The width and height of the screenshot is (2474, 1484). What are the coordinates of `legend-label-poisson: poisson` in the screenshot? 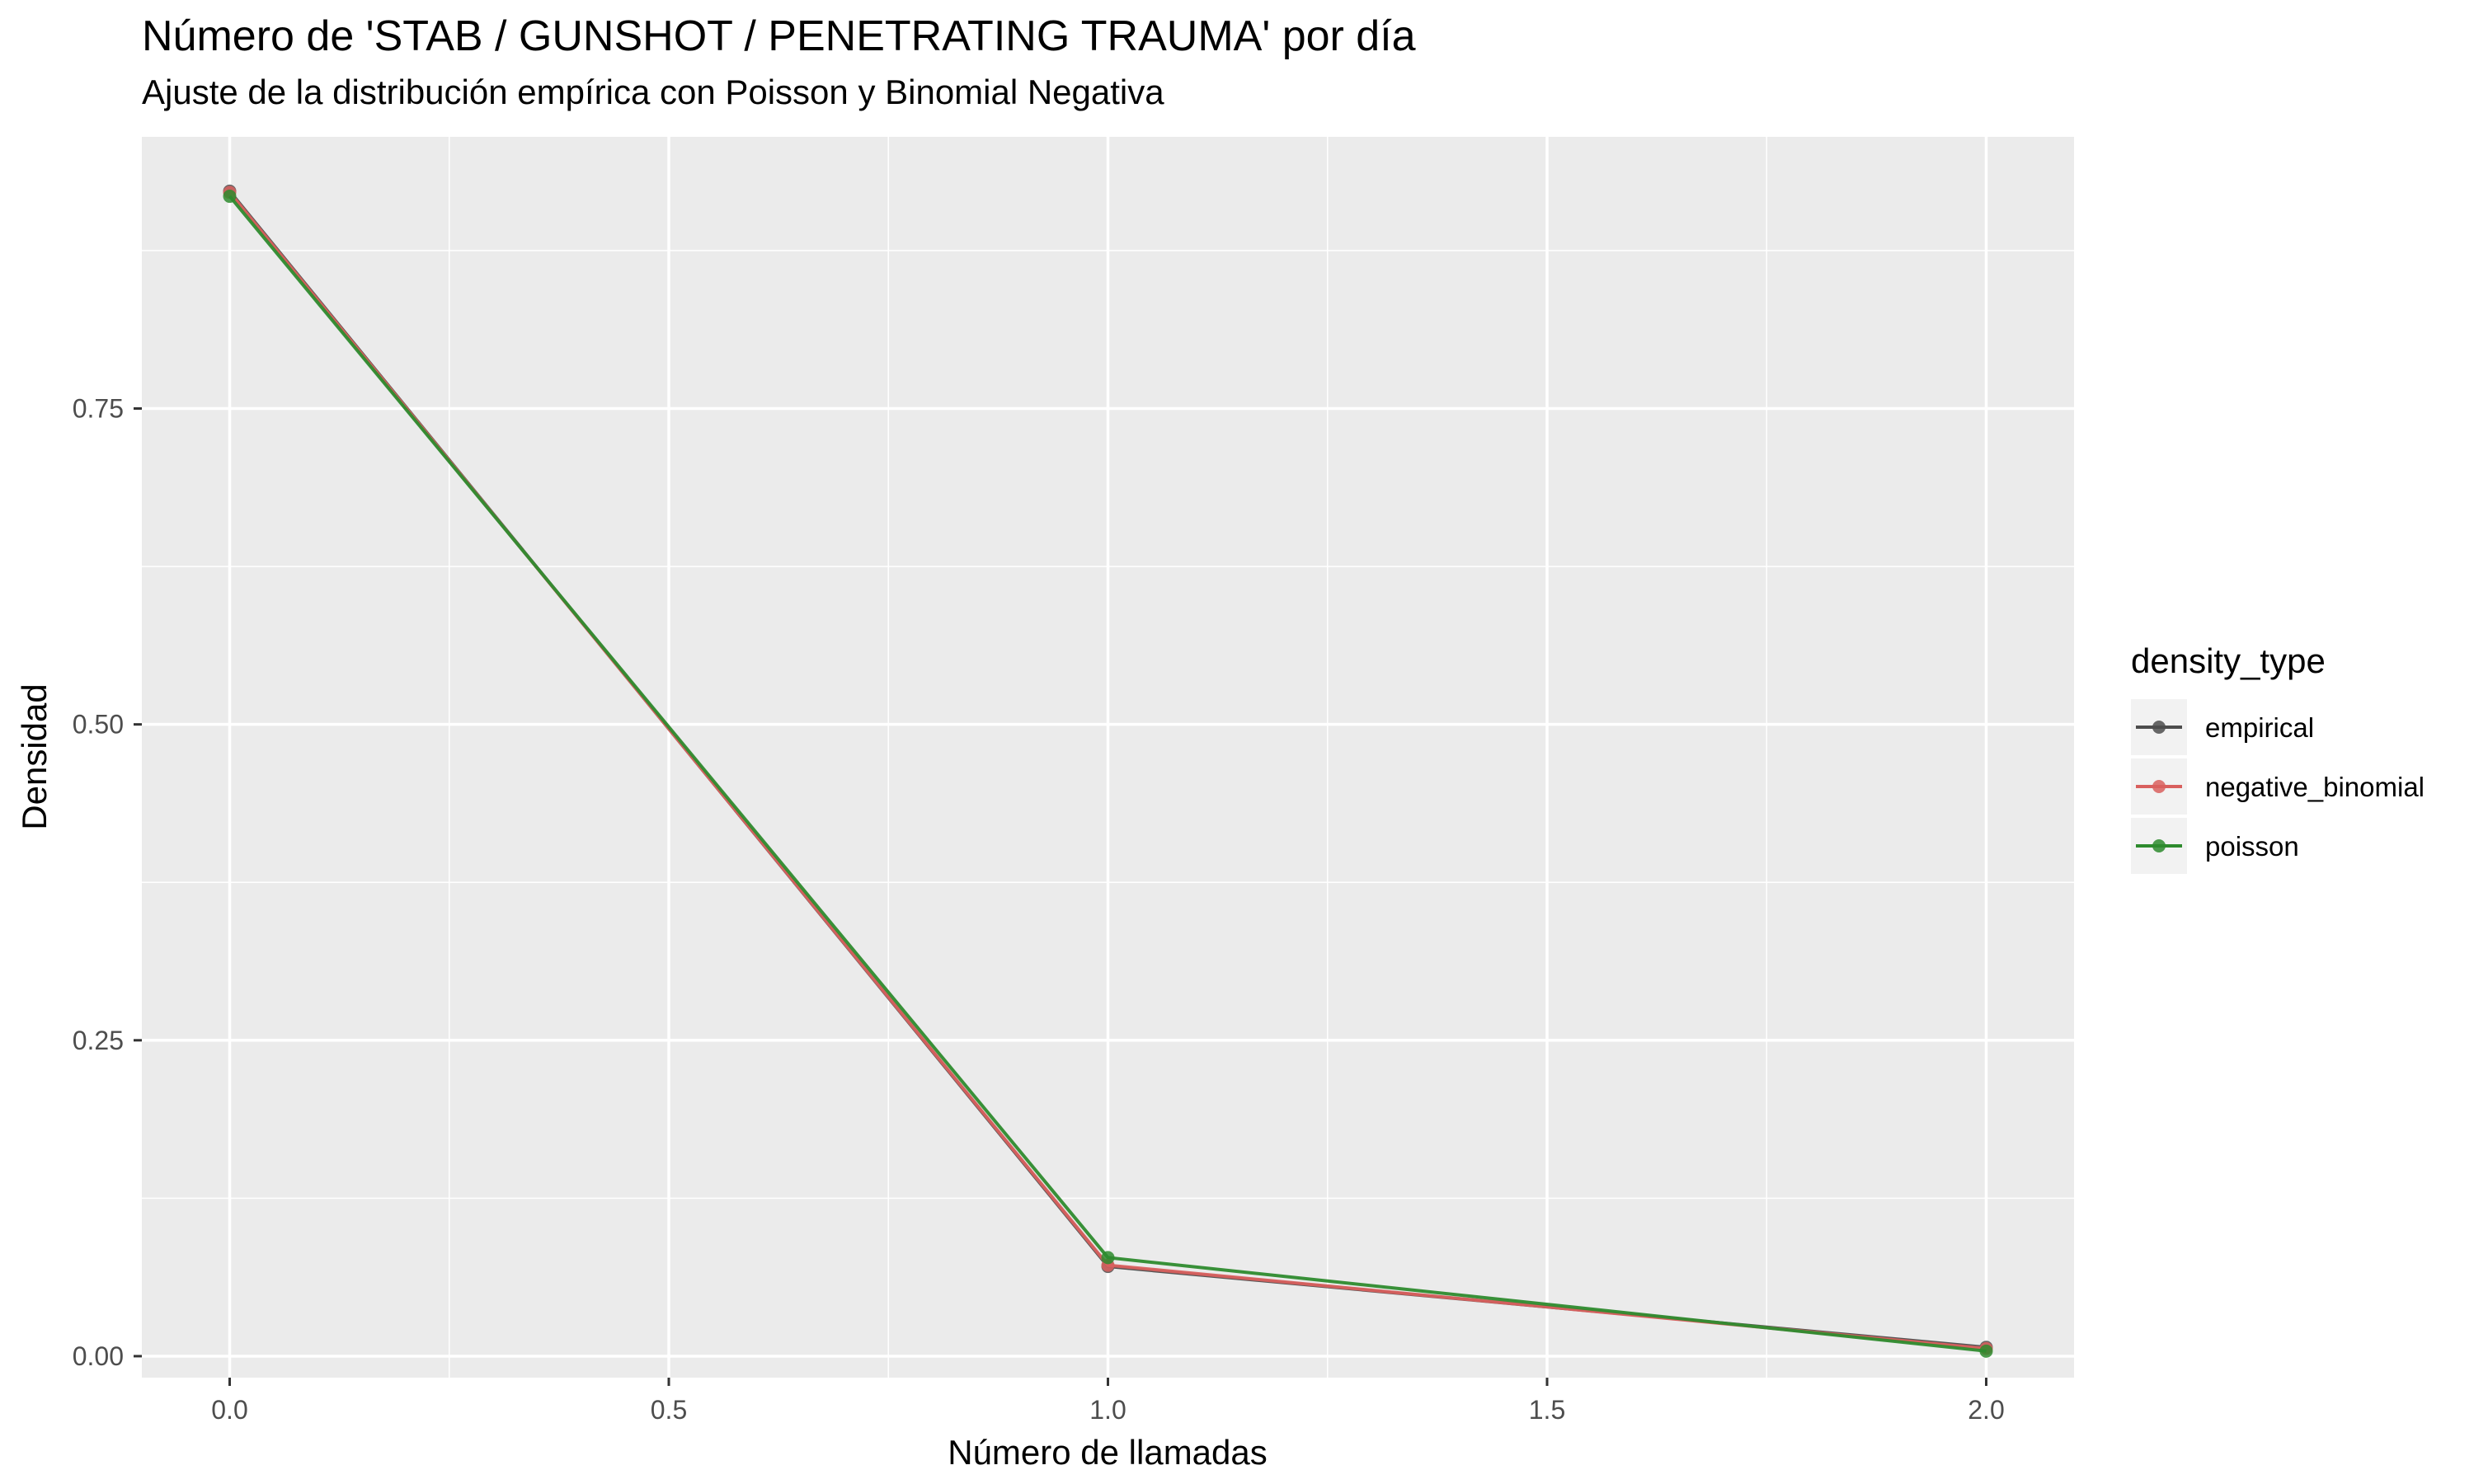 It's located at (2252, 846).